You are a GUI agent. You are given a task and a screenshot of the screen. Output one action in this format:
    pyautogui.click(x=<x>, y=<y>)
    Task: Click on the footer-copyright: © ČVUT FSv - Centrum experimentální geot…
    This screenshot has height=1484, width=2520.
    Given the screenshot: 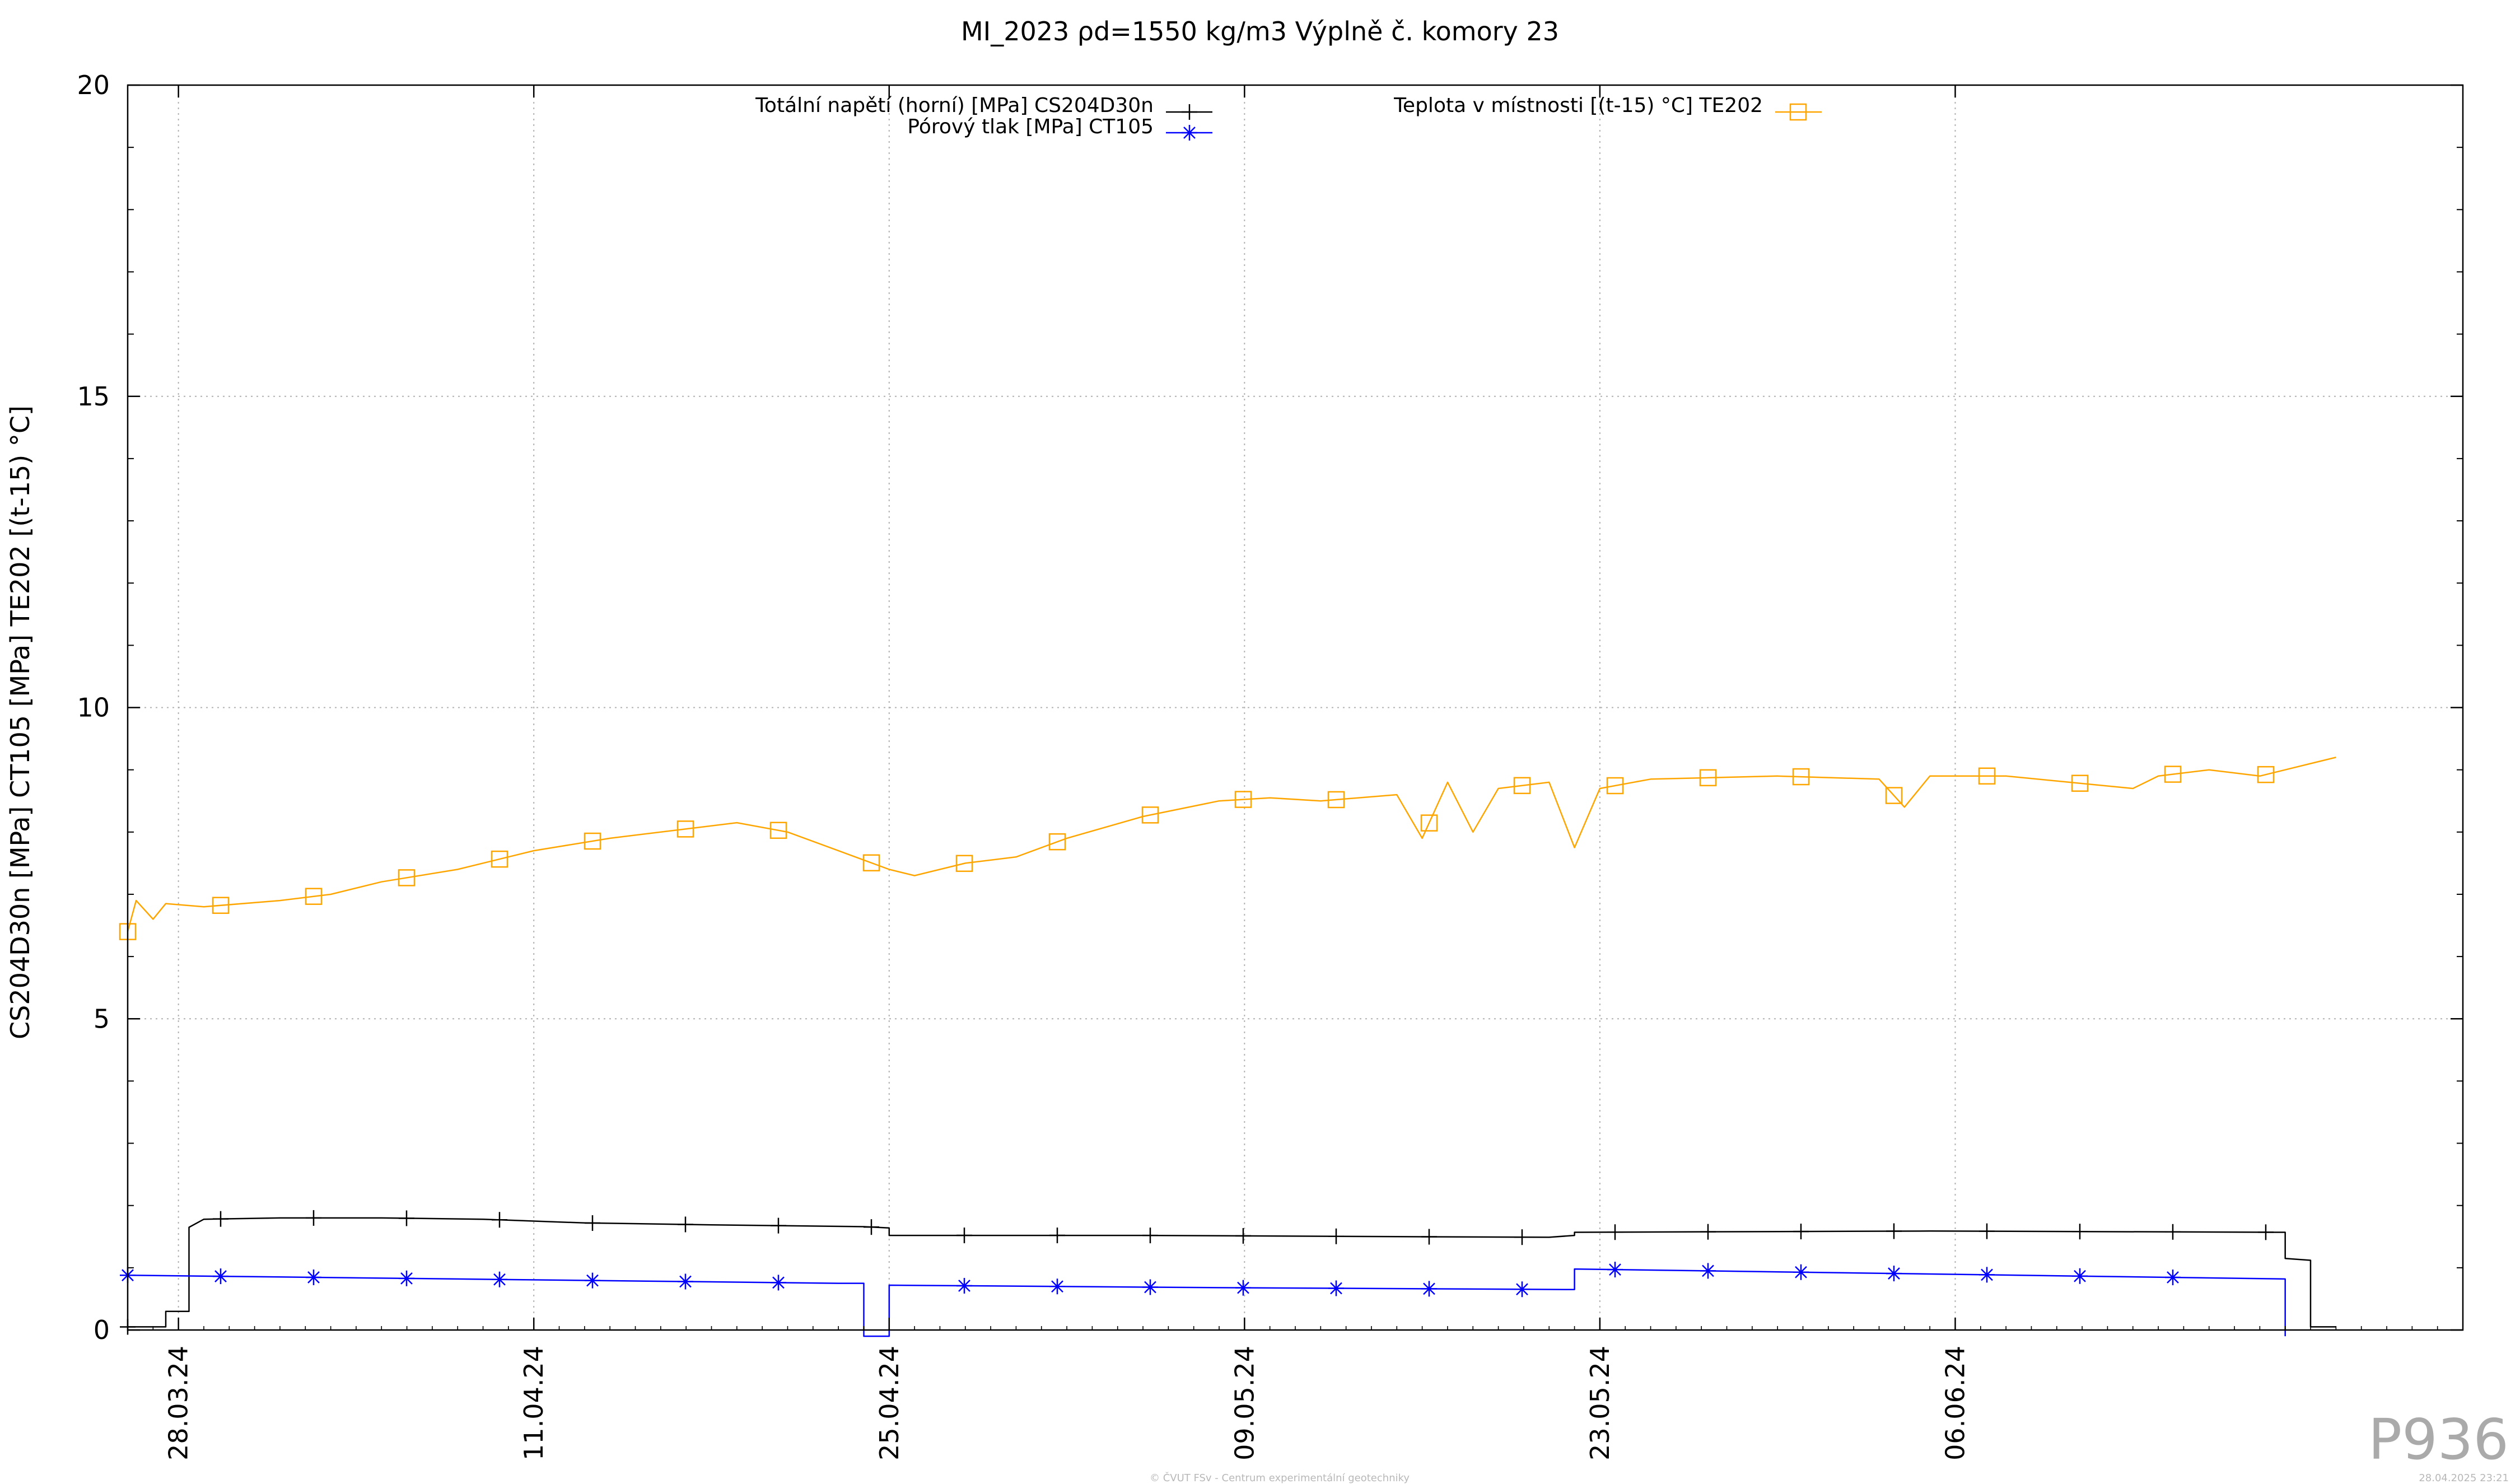 What is the action you would take?
    pyautogui.click(x=1280, y=1478)
    